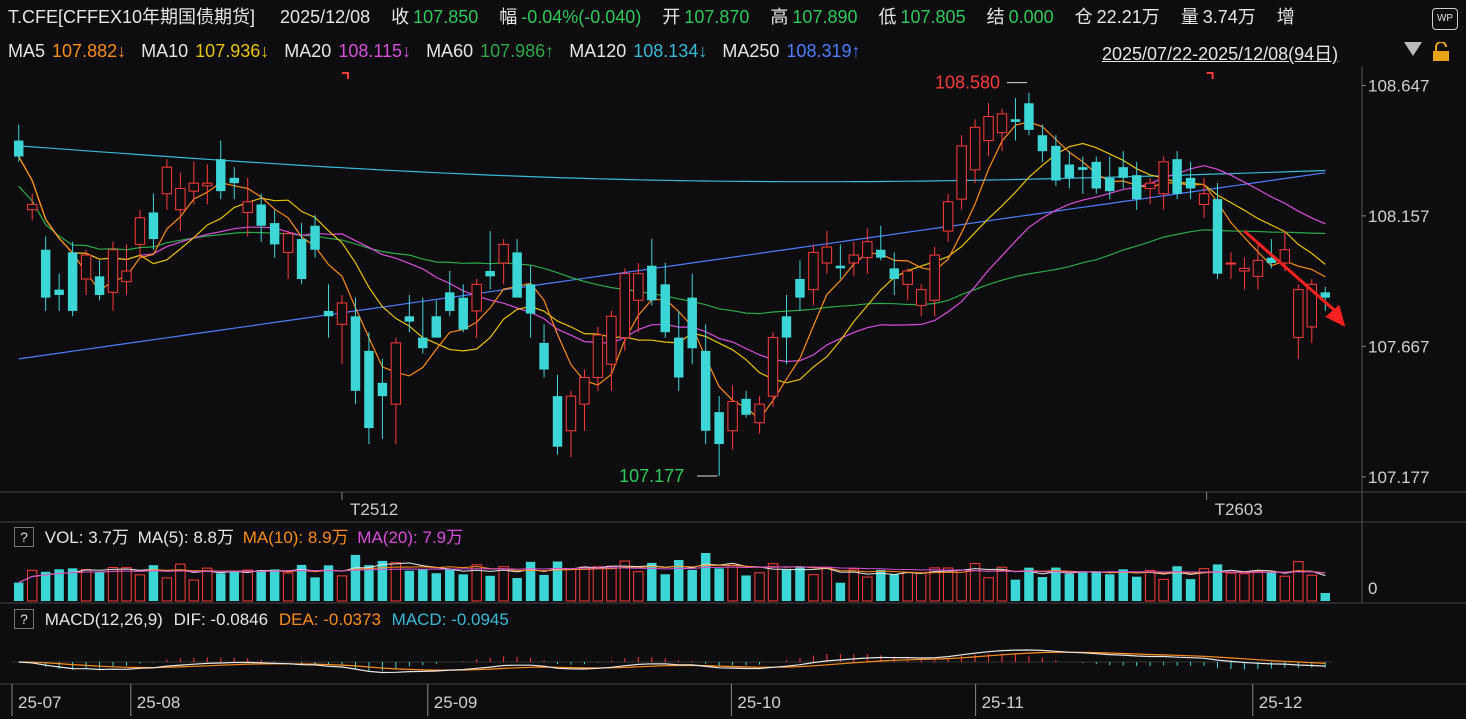 The image size is (1466, 719). What do you see at coordinates (89, 51) in the screenshot?
I see `ma5-value: 107.882↓` at bounding box center [89, 51].